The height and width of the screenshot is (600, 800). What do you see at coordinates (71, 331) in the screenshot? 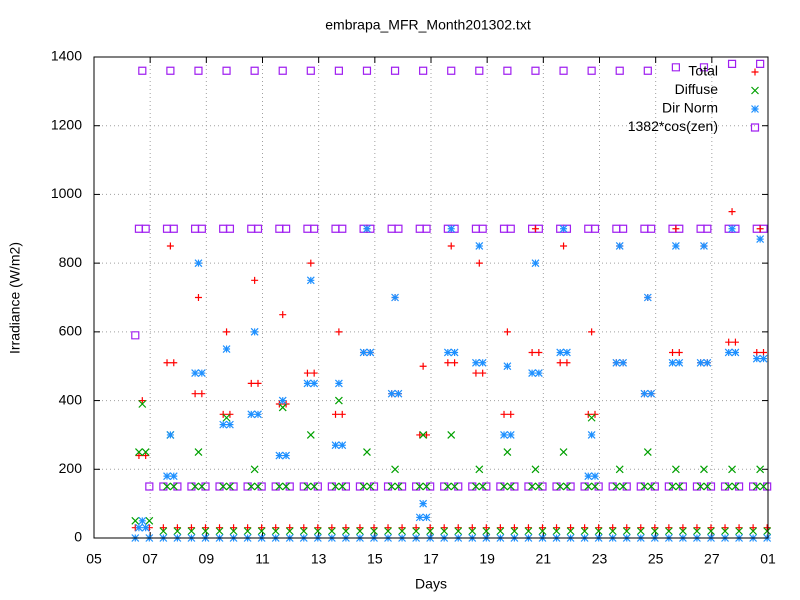
I see `y-tick-label: 600` at bounding box center [71, 331].